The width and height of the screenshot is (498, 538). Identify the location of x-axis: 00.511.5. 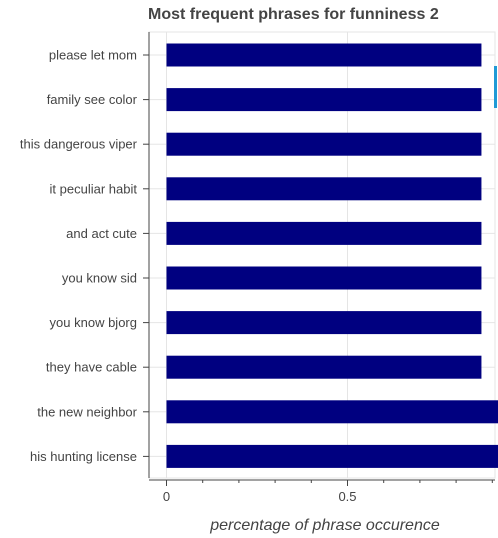
(322, 491).